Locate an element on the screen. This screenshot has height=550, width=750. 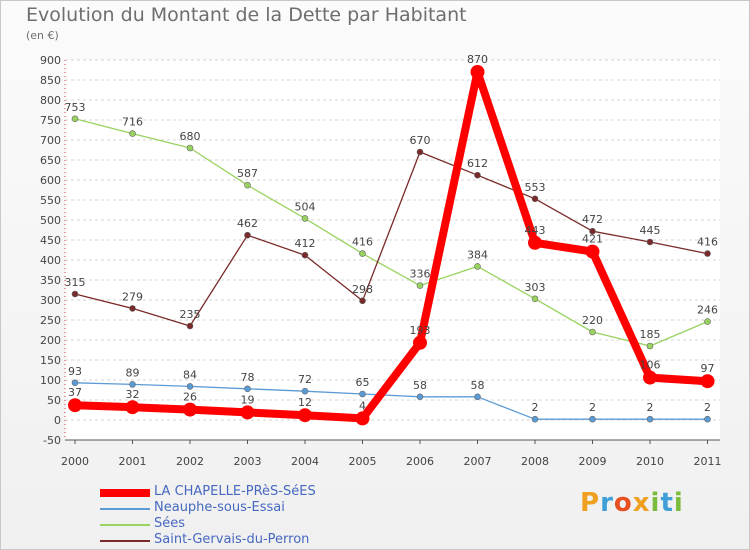
y-tick-label: 650 is located at coordinates (50, 160).